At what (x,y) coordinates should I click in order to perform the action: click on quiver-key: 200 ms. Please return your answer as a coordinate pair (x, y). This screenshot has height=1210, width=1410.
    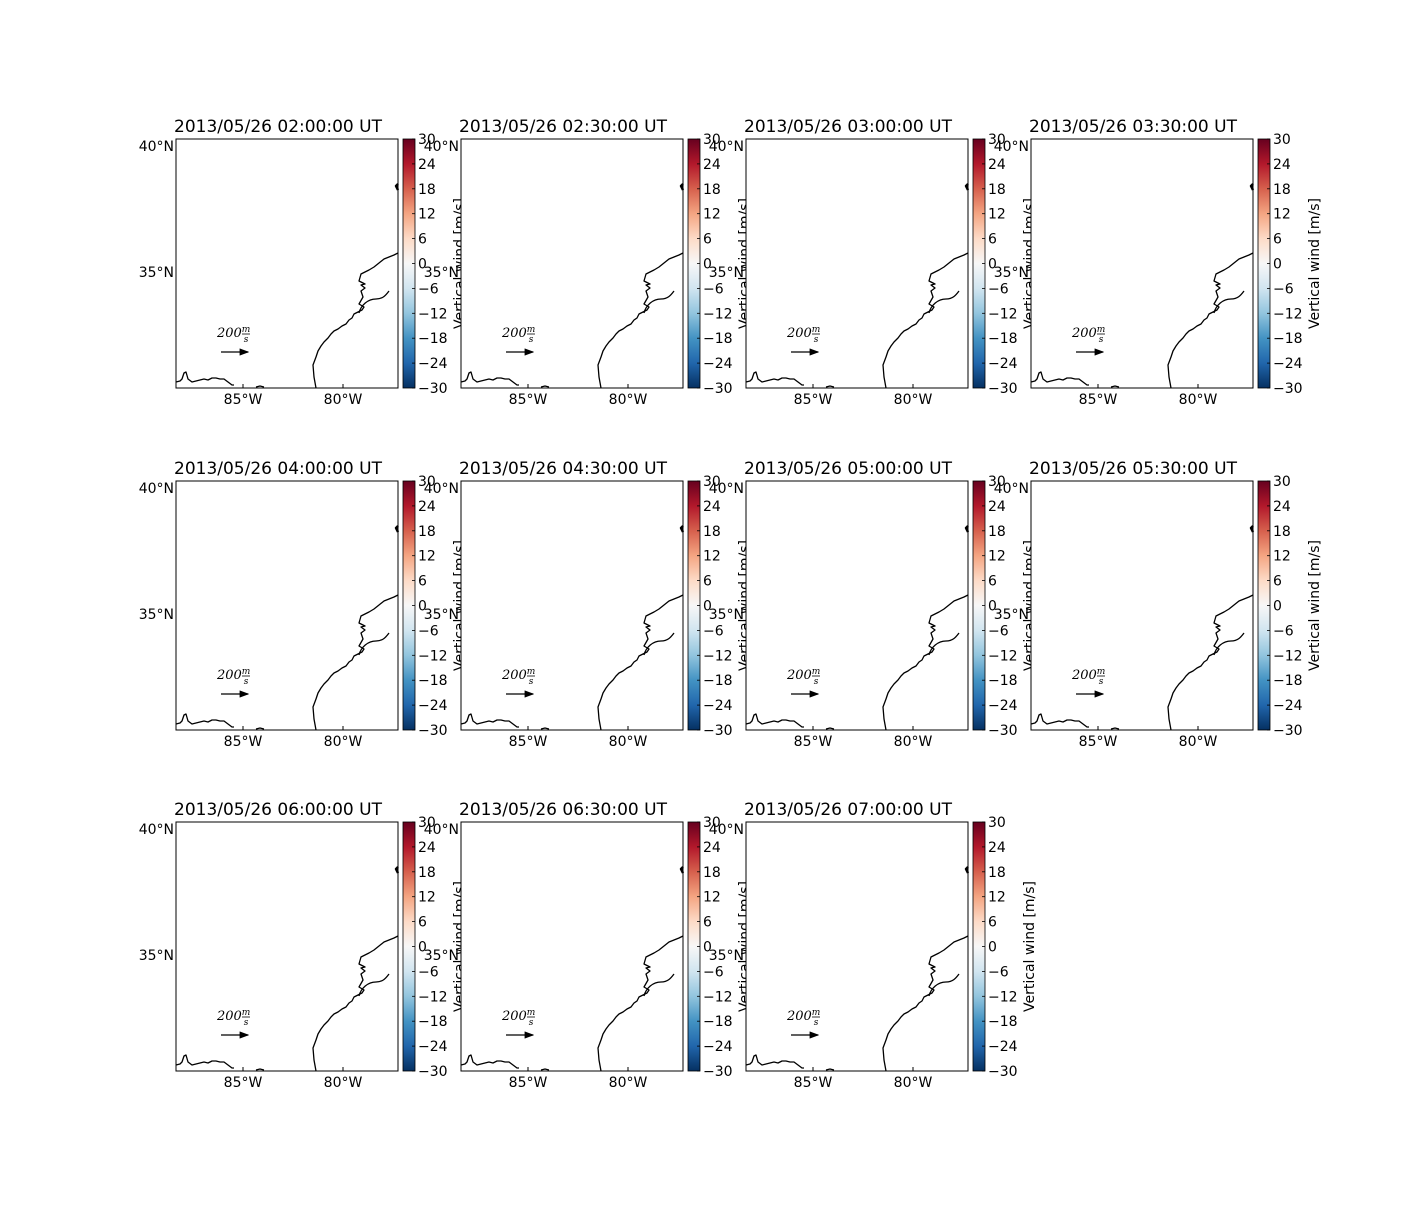
    Looking at the image, I should click on (518, 682).